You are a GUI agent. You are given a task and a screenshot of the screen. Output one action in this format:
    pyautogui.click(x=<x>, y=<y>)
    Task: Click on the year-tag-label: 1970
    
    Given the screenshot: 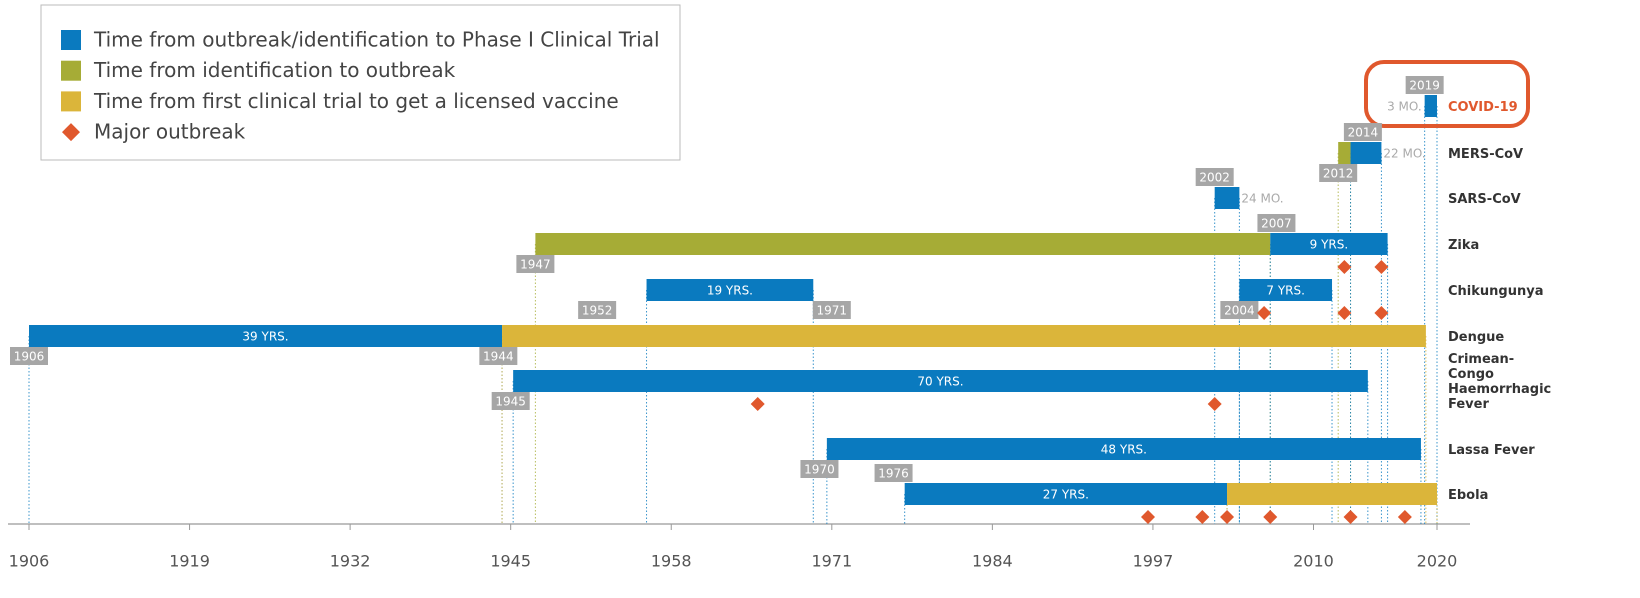 What is the action you would take?
    pyautogui.click(x=819, y=470)
    